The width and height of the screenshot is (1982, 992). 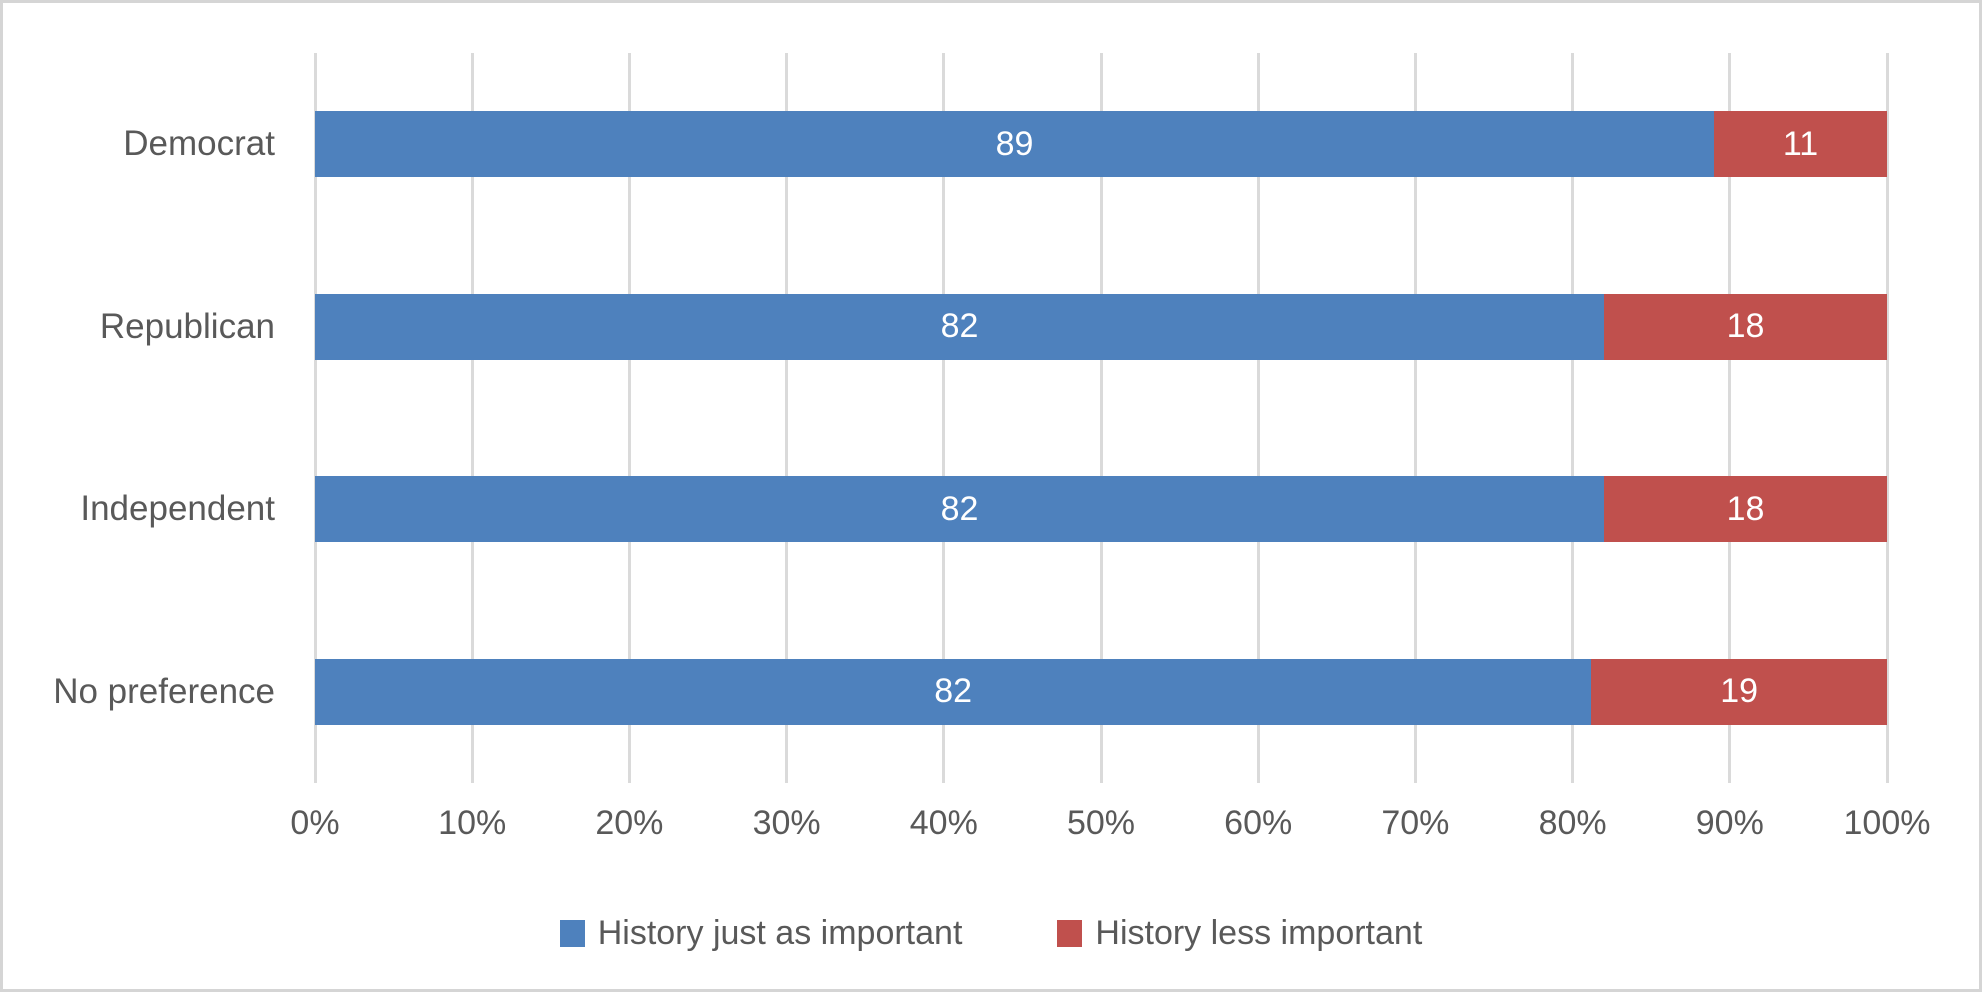 What do you see at coordinates (1101, 823) in the screenshot?
I see `x-axis-tick-label: 50%` at bounding box center [1101, 823].